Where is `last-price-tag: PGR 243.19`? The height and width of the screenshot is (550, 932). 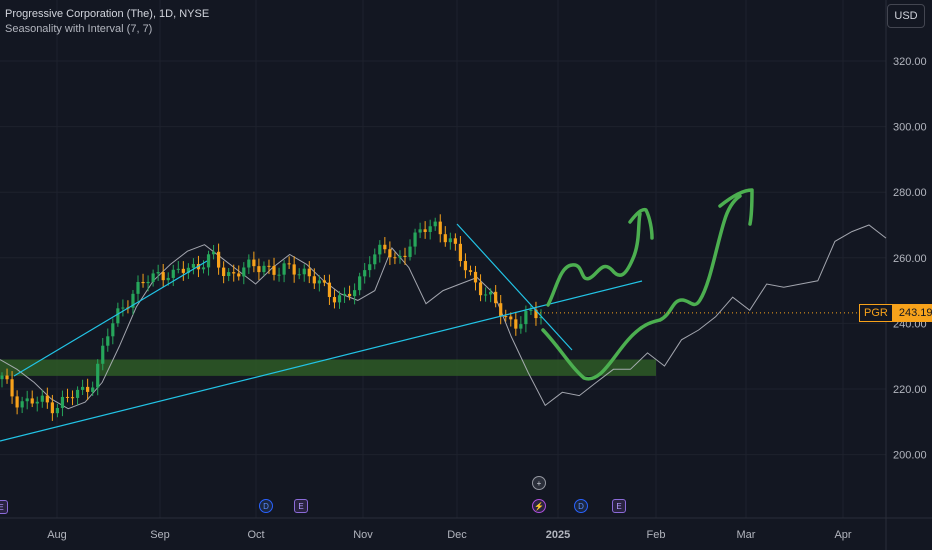 last-price-tag: PGR 243.19 is located at coordinates (895, 313).